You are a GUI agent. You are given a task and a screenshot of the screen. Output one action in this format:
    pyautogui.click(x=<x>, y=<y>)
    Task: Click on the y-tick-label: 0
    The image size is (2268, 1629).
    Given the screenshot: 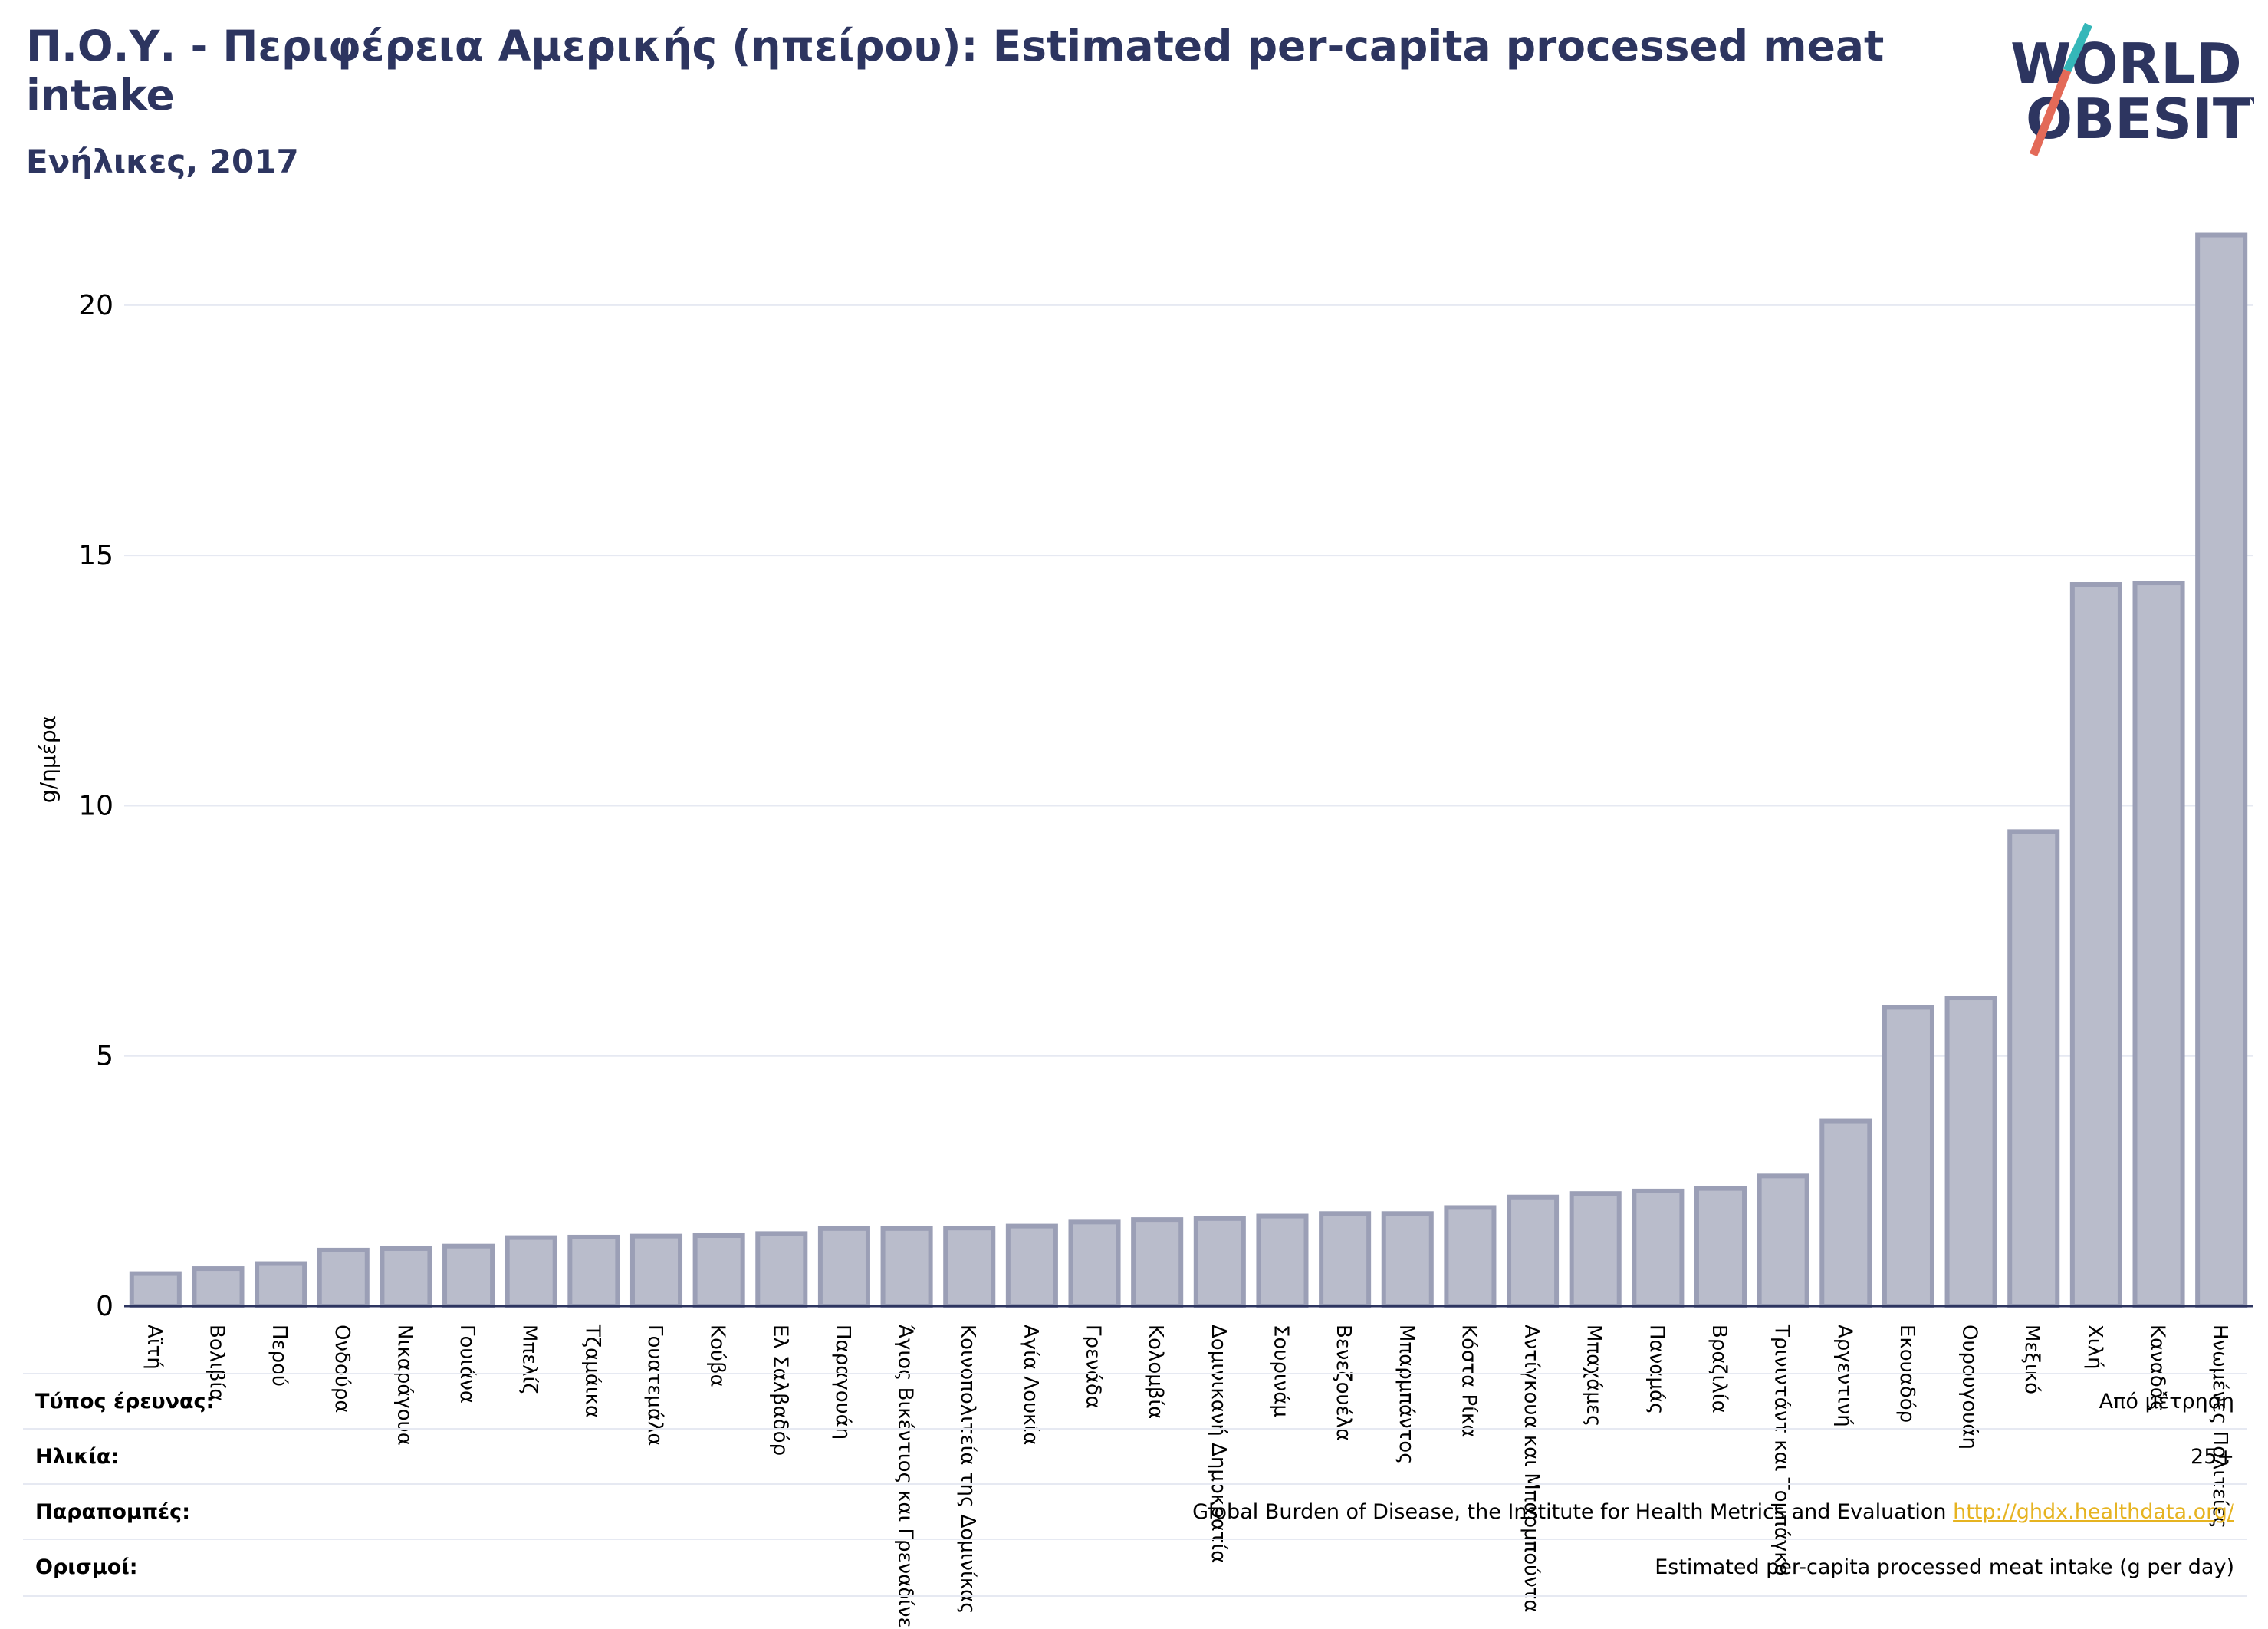 What is the action you would take?
    pyautogui.click(x=105, y=1306)
    